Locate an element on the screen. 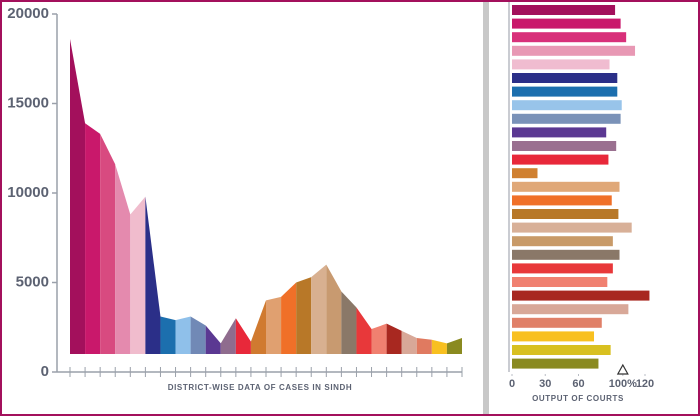 The width and height of the screenshot is (700, 416). x-tick-label: 120 is located at coordinates (645, 384).